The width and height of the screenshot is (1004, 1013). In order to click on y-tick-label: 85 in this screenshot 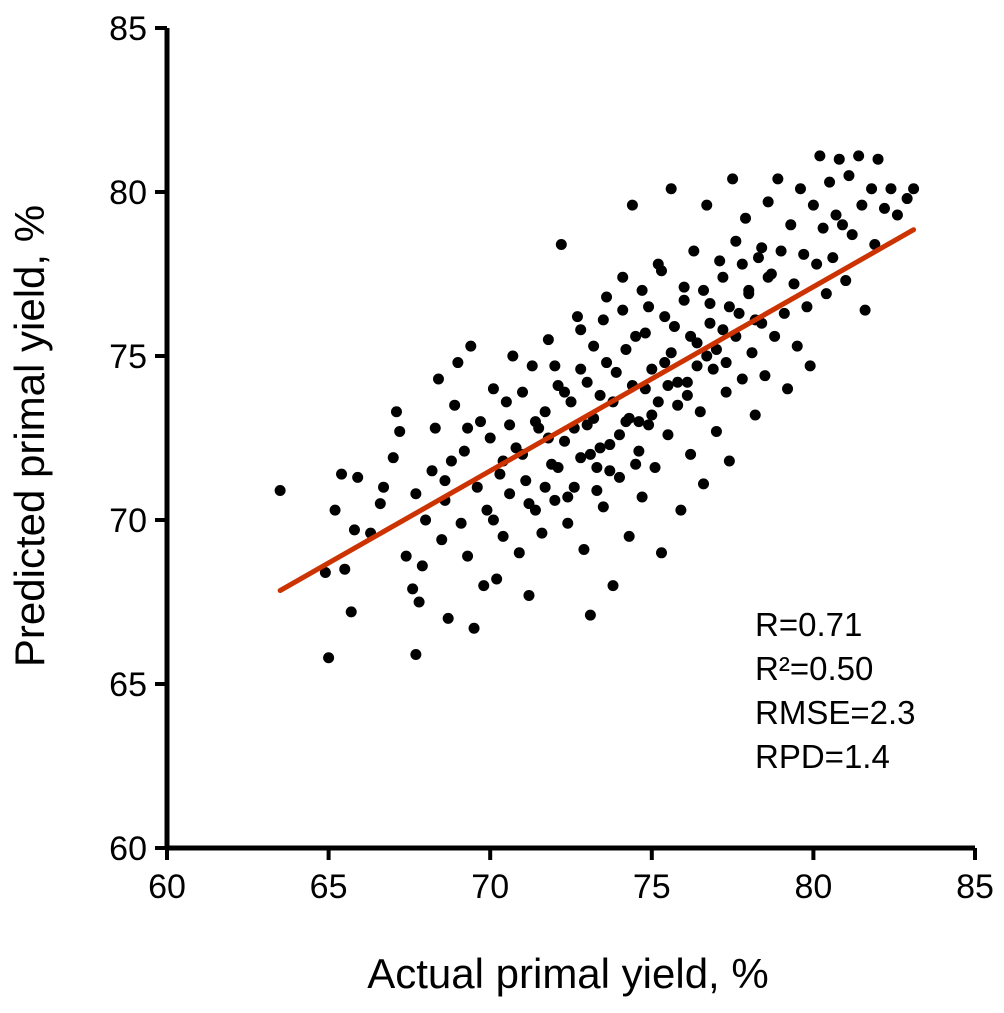, I will do `click(128, 29)`.